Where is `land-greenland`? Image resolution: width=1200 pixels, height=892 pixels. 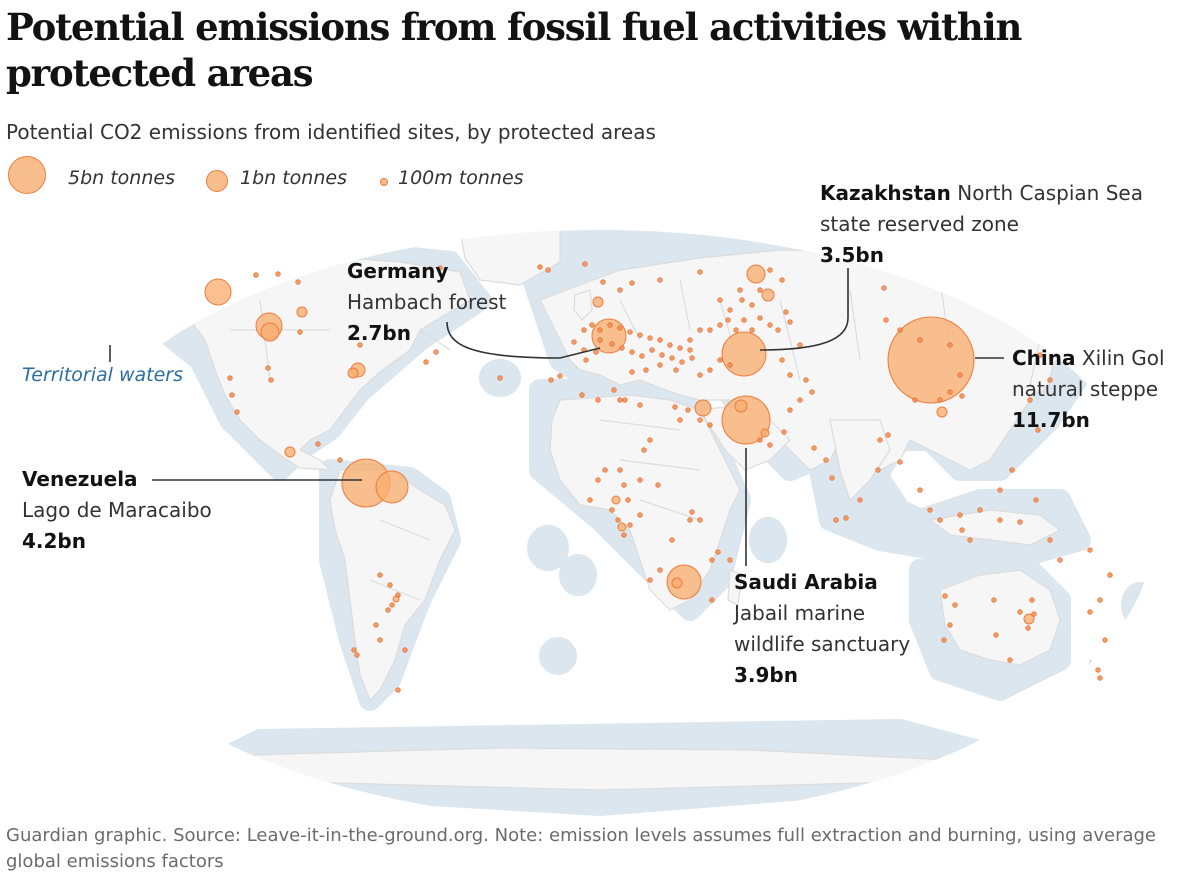 land-greenland is located at coordinates (510, 258).